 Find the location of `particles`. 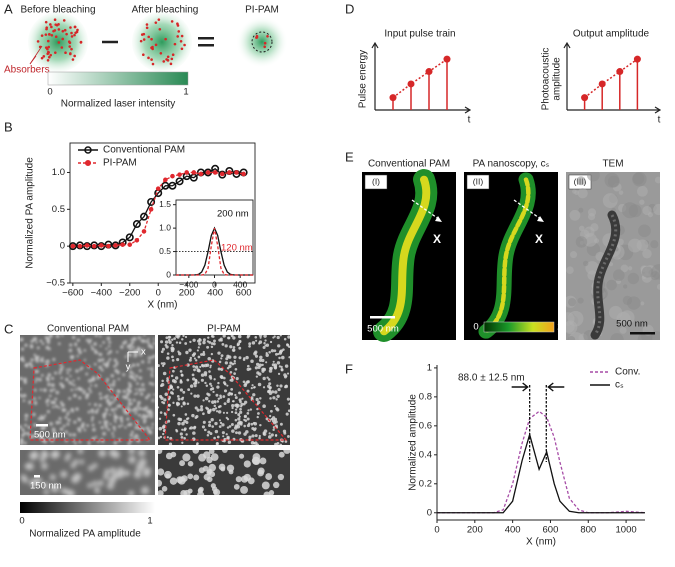

particles is located at coordinates (224, 472).